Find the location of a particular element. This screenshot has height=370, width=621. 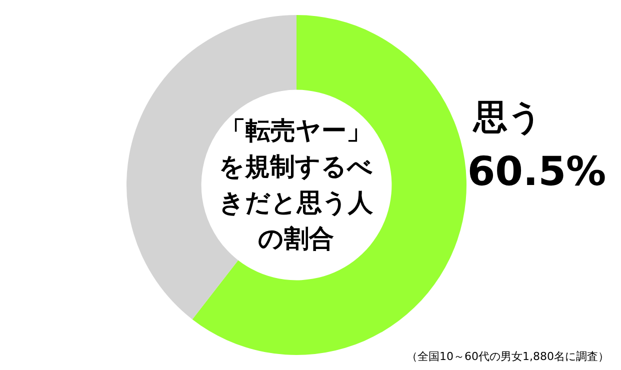

slice-label: 思う is located at coordinates (506, 117).